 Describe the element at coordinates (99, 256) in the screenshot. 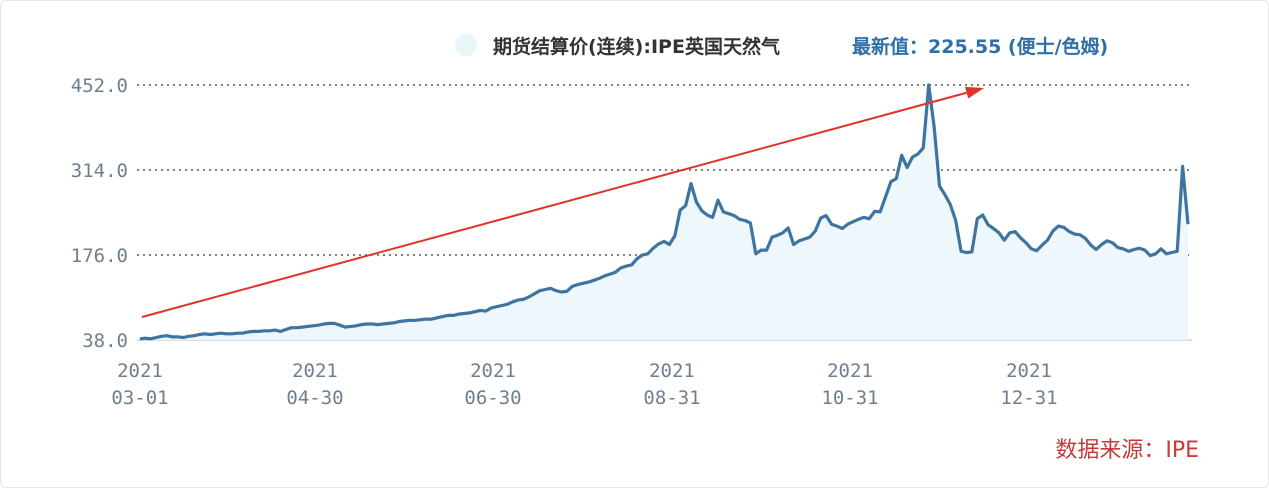

I see `y-tick-label: 176.0` at that location.